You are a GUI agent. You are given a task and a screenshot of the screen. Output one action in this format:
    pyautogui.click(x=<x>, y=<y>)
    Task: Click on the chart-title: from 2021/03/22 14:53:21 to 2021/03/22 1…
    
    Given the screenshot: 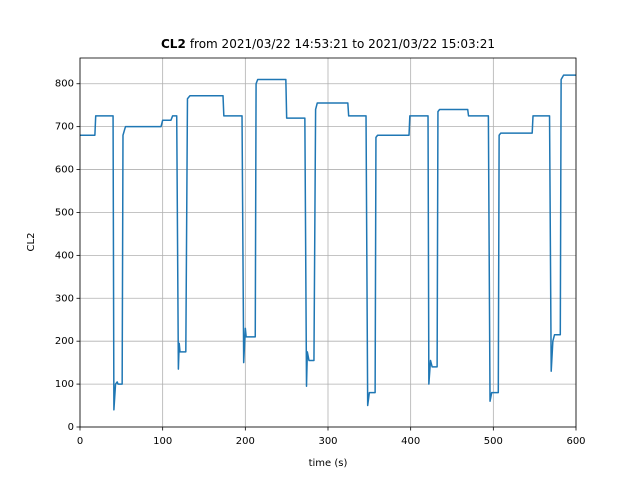 What is the action you would take?
    pyautogui.click(x=342, y=44)
    